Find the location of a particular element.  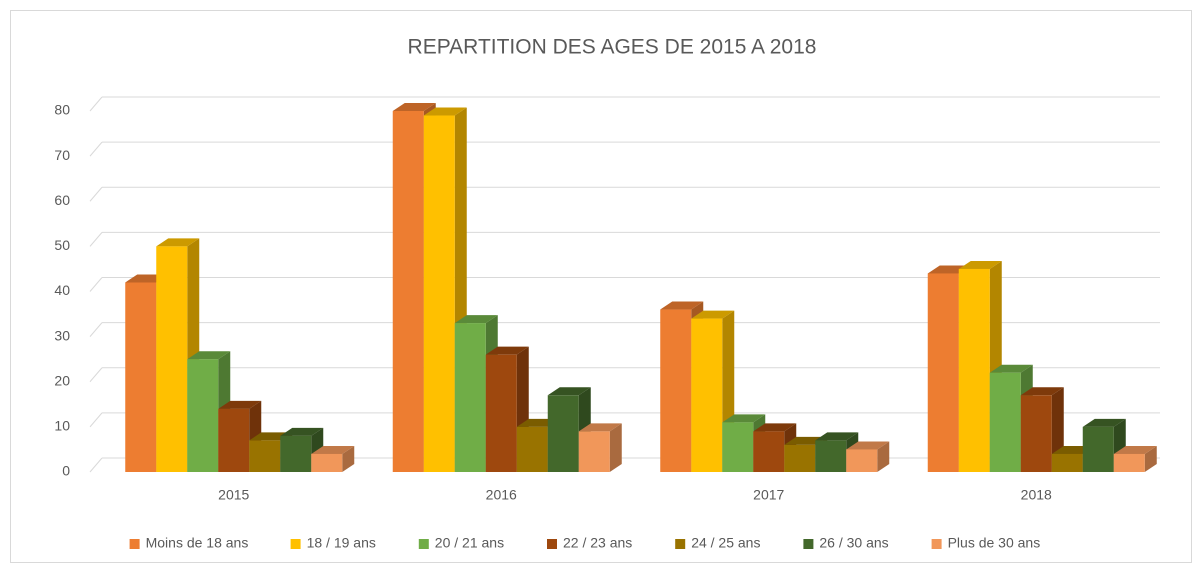

y-tick-label: 60 is located at coordinates (62, 200).